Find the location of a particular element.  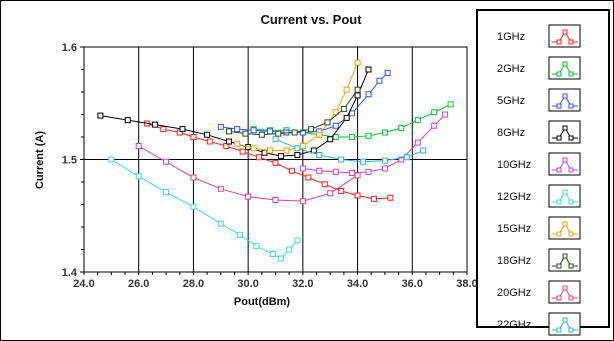

y-tick-label: 1.6 is located at coordinates (69, 48).